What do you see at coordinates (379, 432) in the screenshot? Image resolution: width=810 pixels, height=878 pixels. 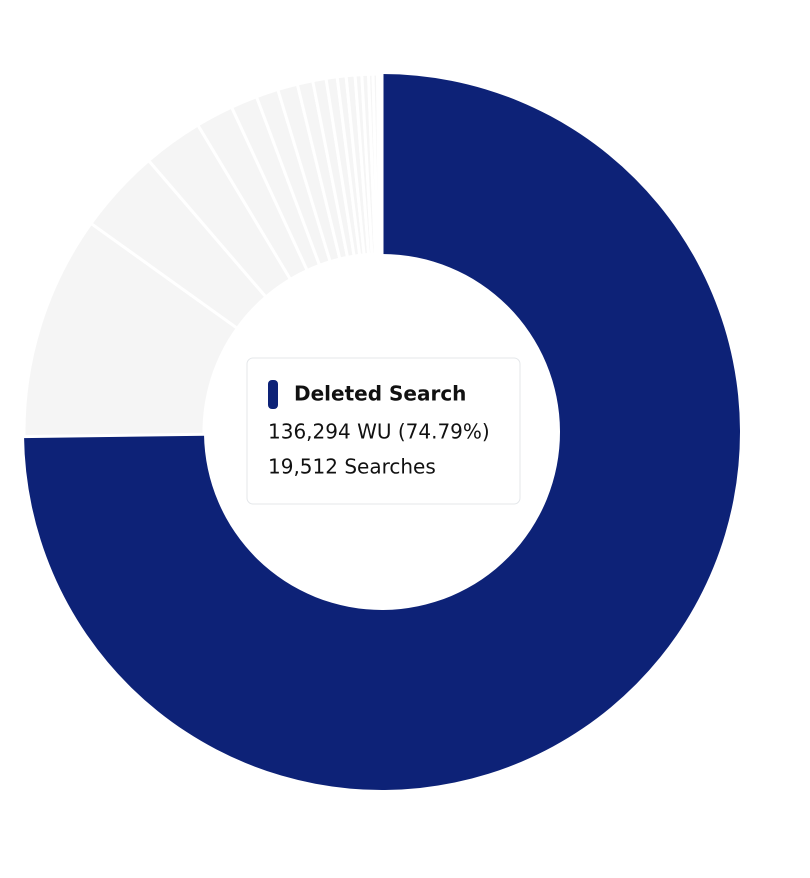 I see `tooltip-value: 136,294 WU (74.79%)` at bounding box center [379, 432].